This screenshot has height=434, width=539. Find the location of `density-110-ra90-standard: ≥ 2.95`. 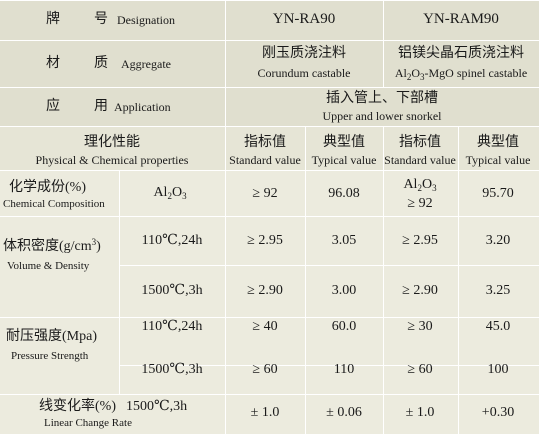

density-110-ra90-standard: ≥ 2.95 is located at coordinates (265, 240).